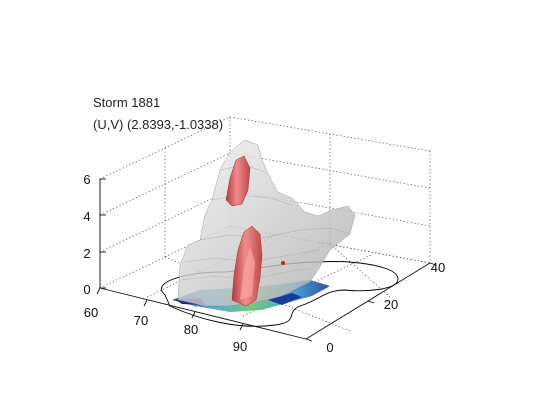  What do you see at coordinates (244, 231) in the screenshot?
I see `red-isosurface` at bounding box center [244, 231].